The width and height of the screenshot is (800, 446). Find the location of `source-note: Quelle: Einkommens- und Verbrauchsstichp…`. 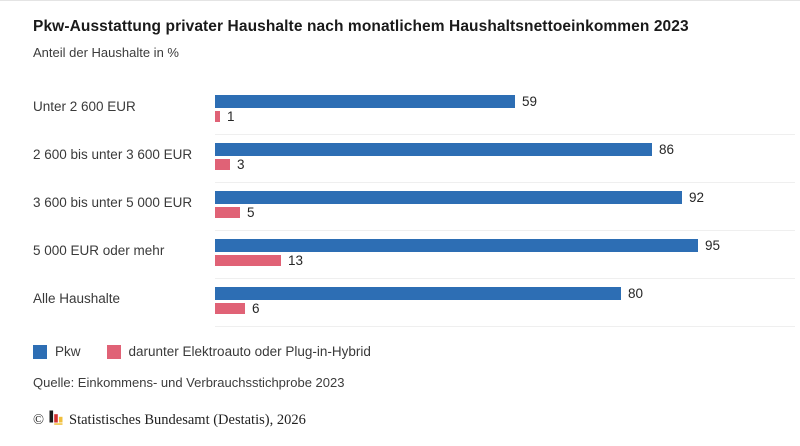

source-note: Quelle: Einkommens- und Verbrauchsstichp… is located at coordinates (189, 382).